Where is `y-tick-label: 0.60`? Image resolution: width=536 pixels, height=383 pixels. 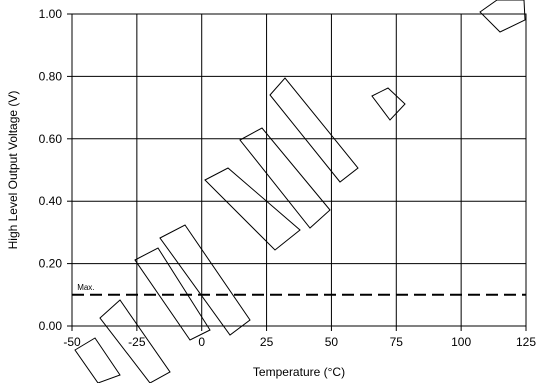
y-tick-label: 0.60 is located at coordinates (51, 139).